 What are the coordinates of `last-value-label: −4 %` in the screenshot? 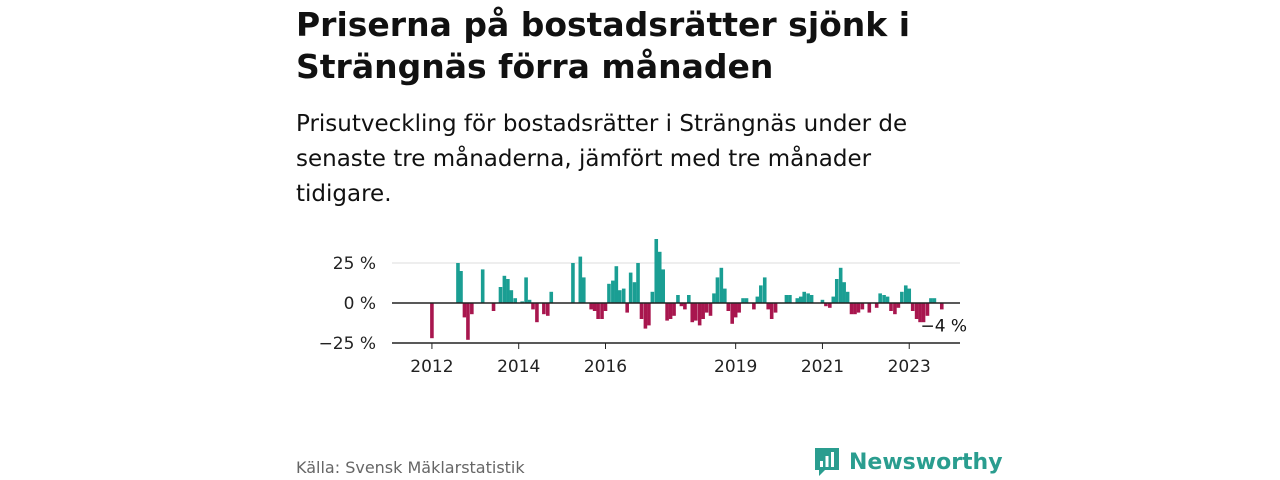 It's located at (943, 326).